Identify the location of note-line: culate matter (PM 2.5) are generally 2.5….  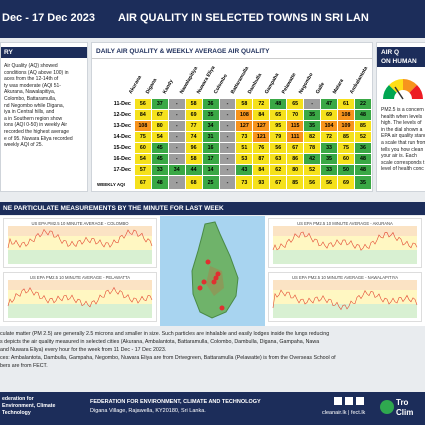
(165, 334).